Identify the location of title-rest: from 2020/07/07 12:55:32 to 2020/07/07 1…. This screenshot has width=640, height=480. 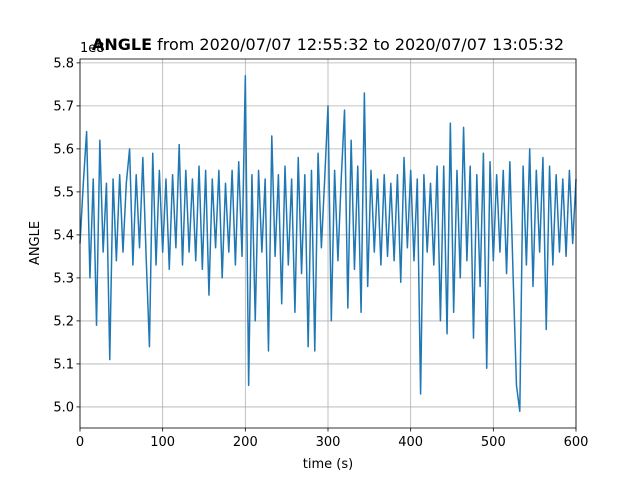
(360, 44).